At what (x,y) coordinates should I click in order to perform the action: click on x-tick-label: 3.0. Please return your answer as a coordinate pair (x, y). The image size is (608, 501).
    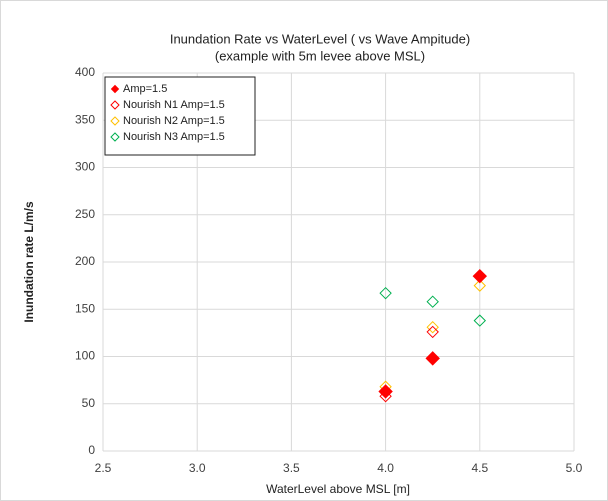
    Looking at the image, I should click on (197, 468).